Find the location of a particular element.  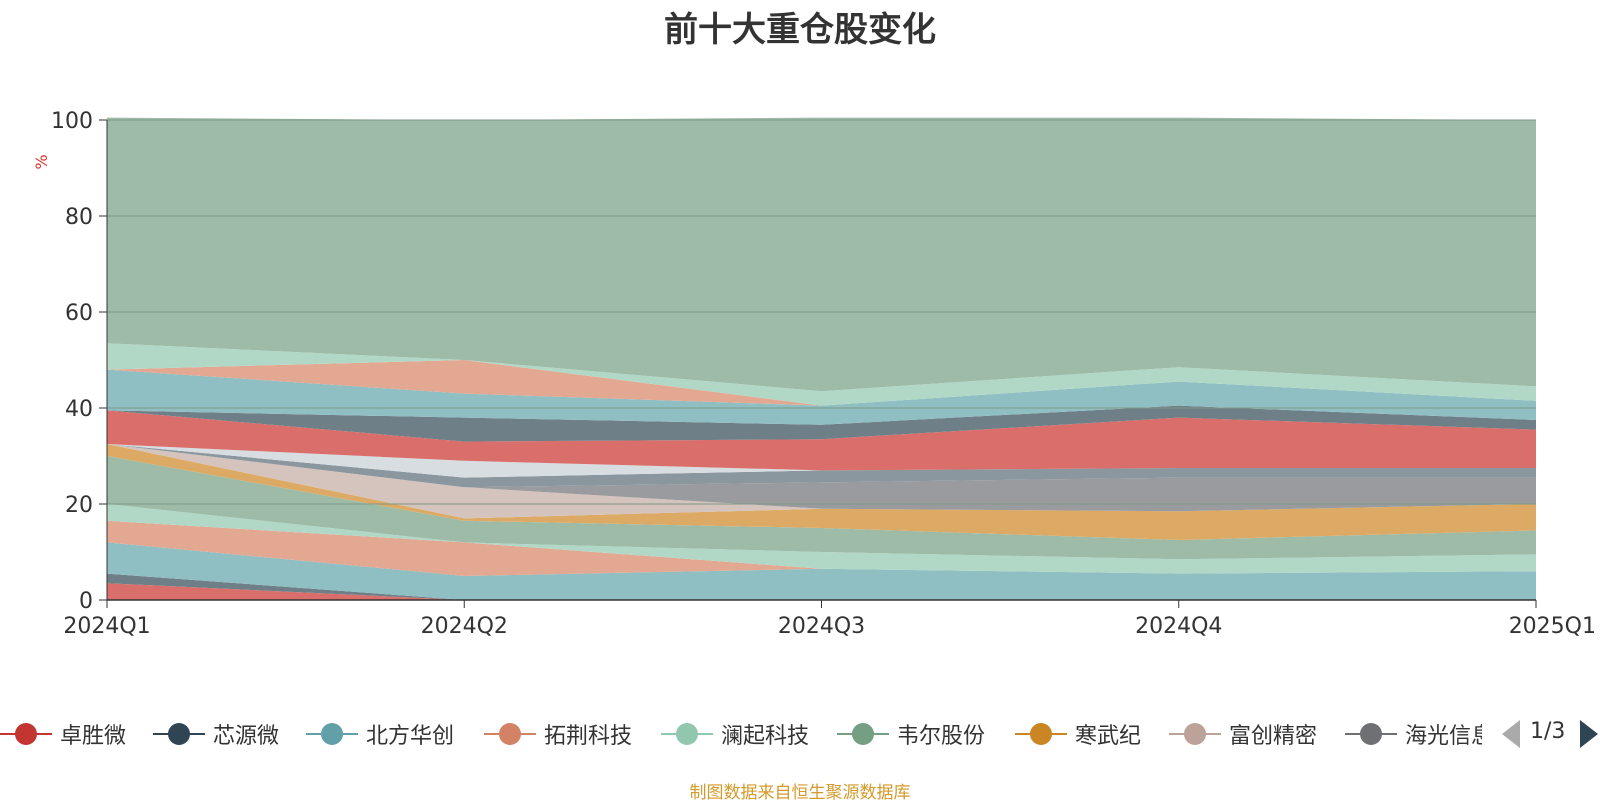

legend: 卓胜微 芯源微 北方华创 拓荆科技 澜起科技 韦尔股份 寒武纪 富创精密 海光信息 1/3 is located at coordinates (800, 734).